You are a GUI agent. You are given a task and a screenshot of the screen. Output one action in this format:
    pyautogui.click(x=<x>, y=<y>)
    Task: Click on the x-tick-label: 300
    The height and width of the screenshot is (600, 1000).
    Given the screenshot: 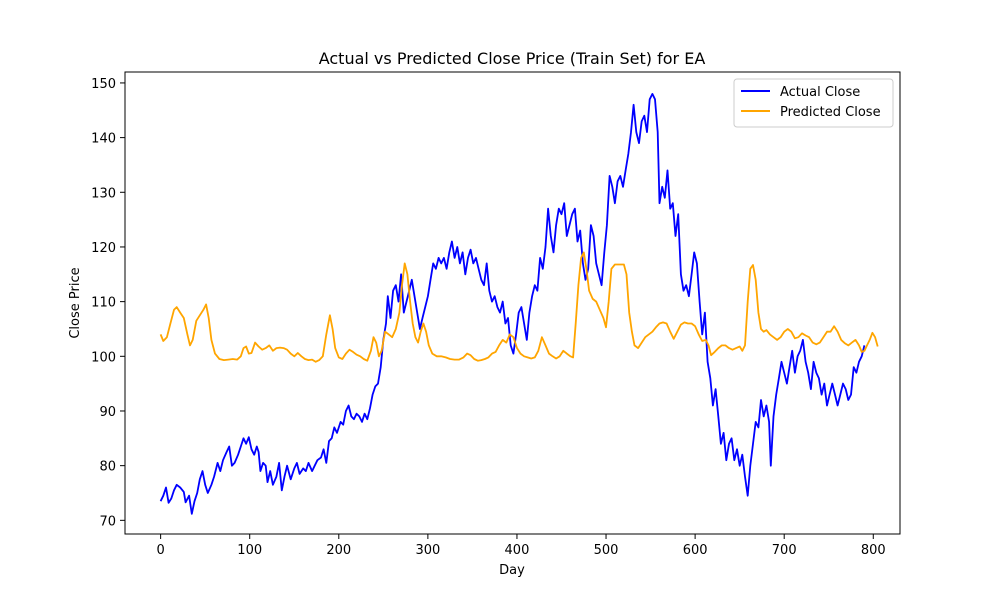 What is the action you would take?
    pyautogui.click(x=427, y=550)
    